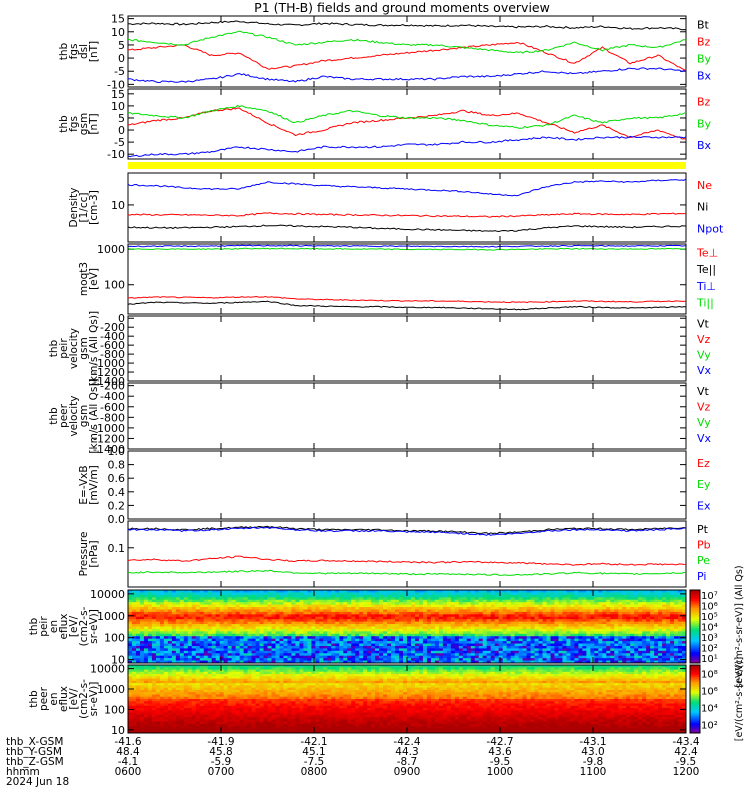 Image resolution: width=750 pixels, height=800 pixels. I want to click on panel-frame, so click(407, 124).